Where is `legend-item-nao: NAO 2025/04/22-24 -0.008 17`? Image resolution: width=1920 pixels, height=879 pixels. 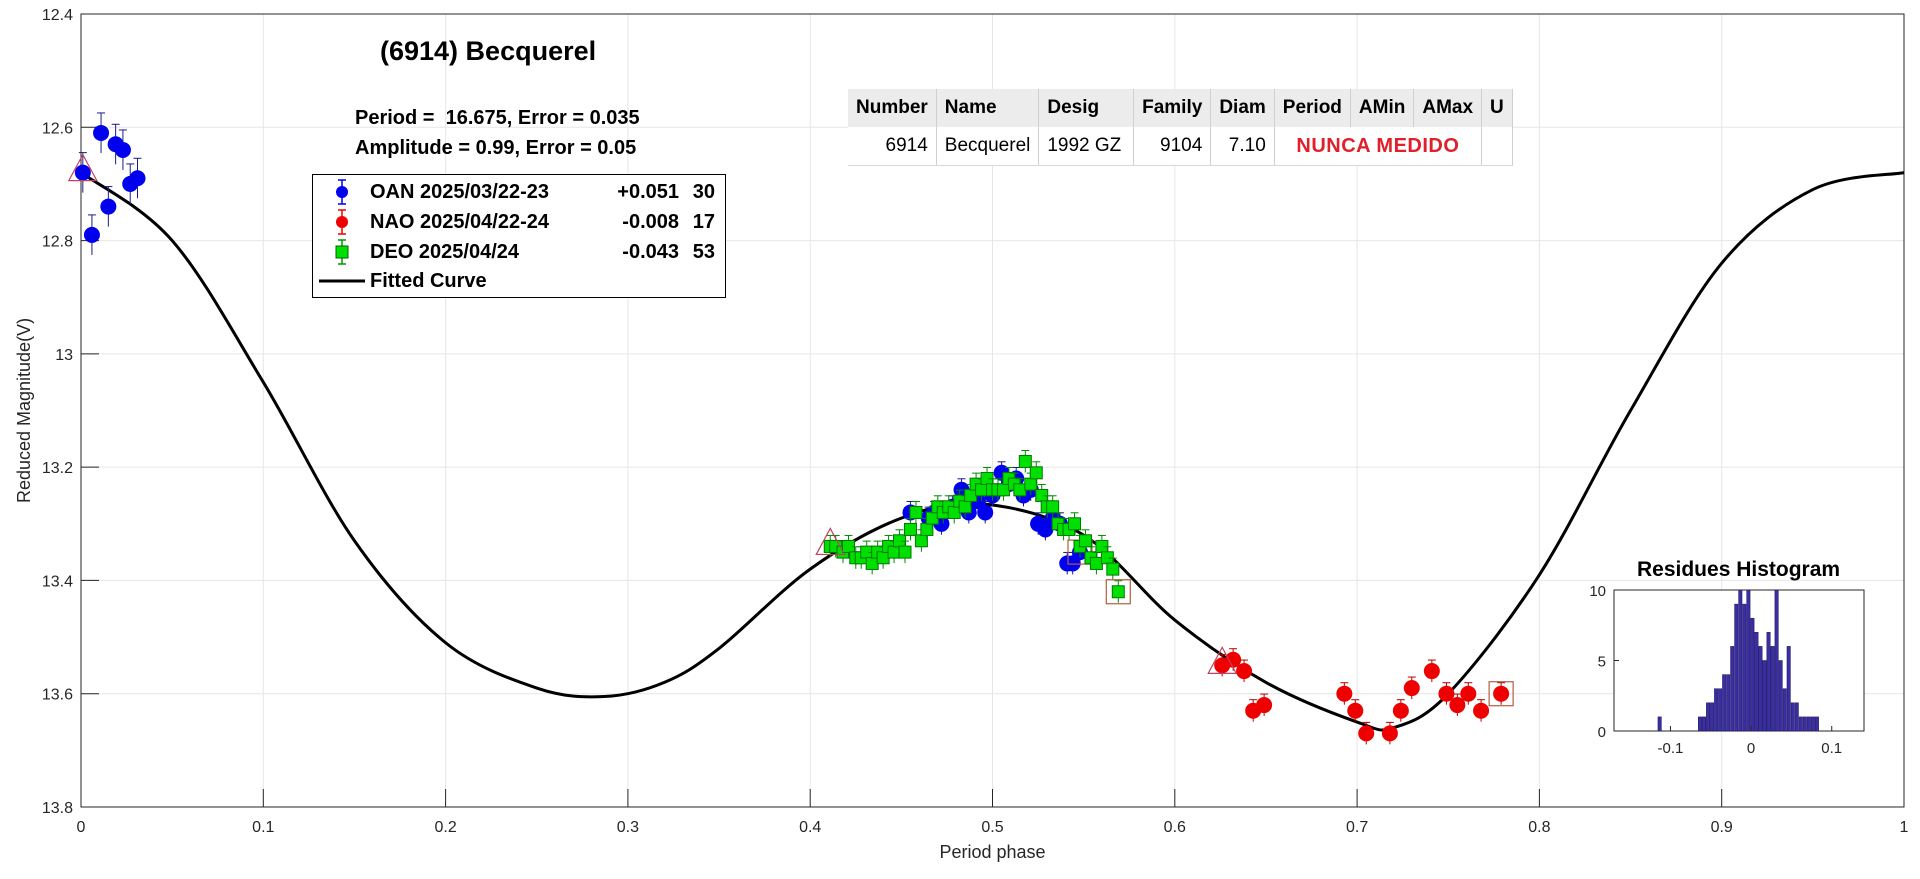 legend-item-nao: NAO 2025/04/22-24 -0.008 17 is located at coordinates (519, 222).